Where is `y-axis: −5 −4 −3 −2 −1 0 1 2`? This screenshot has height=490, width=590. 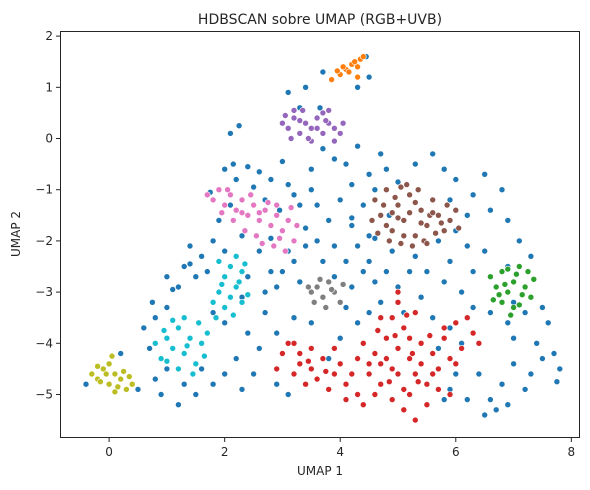
y-axis: −5 −4 −3 −2 −1 0 1 2 is located at coordinates (47, 215).